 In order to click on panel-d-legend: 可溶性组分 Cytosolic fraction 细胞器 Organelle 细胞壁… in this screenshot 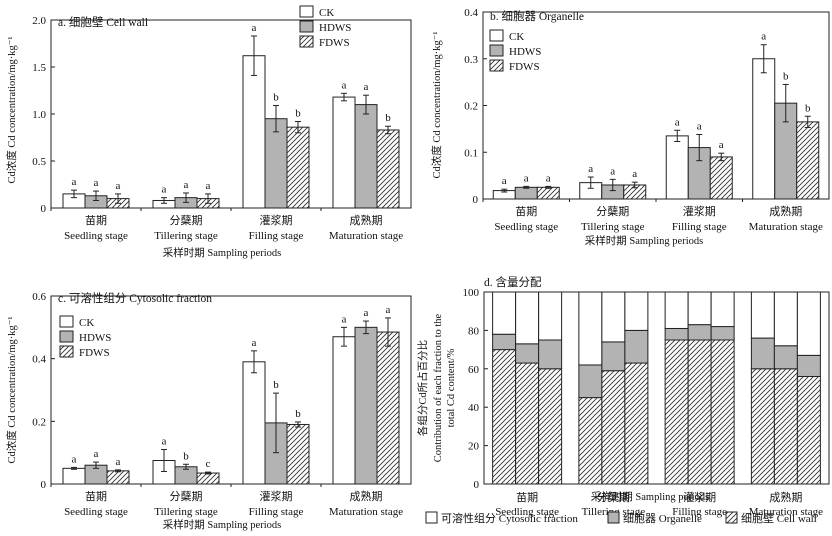, I will do `click(621, 518)`.